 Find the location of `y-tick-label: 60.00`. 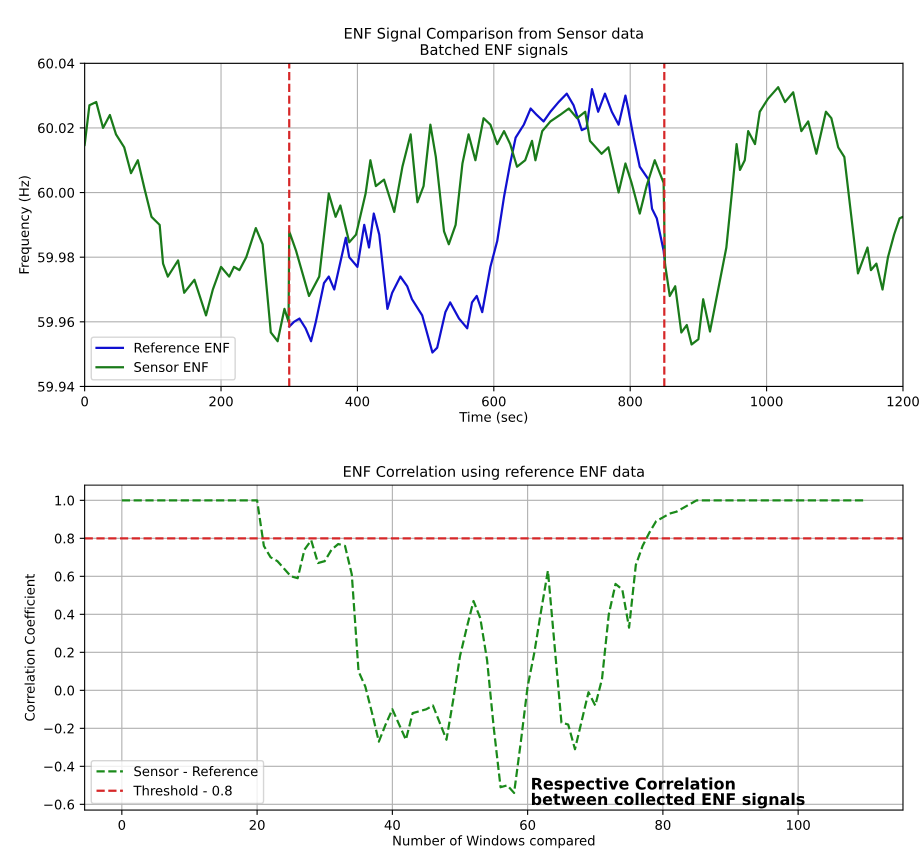

y-tick-label: 60.00 is located at coordinates (56, 193).